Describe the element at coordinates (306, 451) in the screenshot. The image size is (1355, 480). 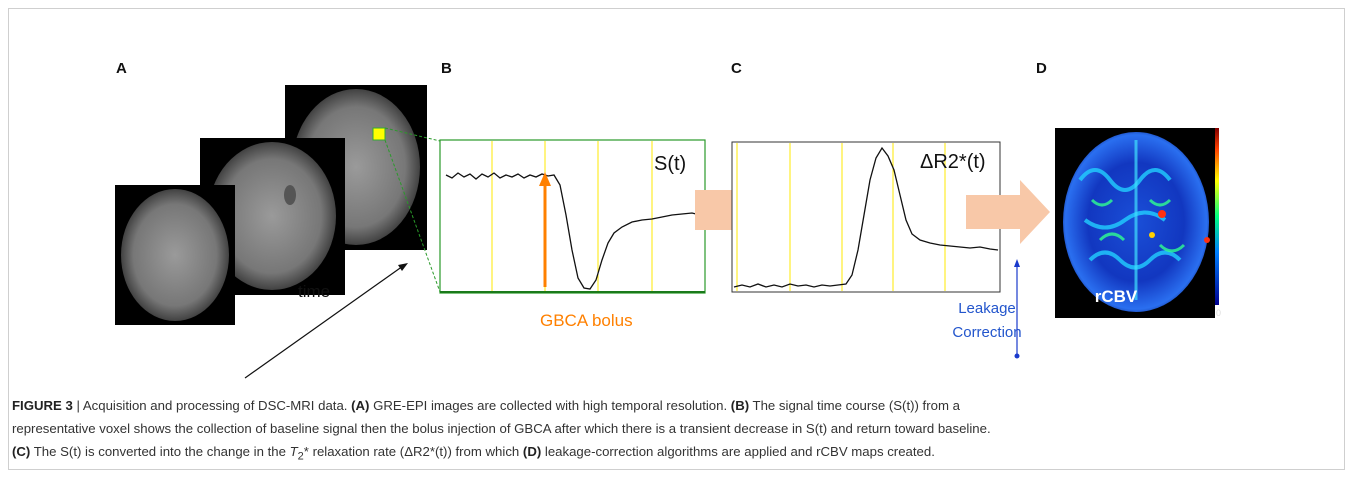
I see `caption-text: *` at that location.